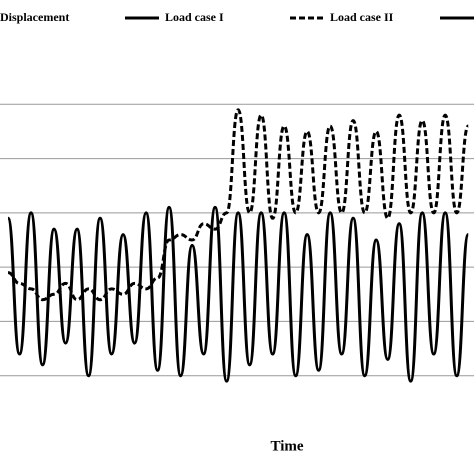 This screenshot has height=474, width=474. Describe the element at coordinates (362, 17) in the screenshot. I see `legend-label: Load case II` at that location.